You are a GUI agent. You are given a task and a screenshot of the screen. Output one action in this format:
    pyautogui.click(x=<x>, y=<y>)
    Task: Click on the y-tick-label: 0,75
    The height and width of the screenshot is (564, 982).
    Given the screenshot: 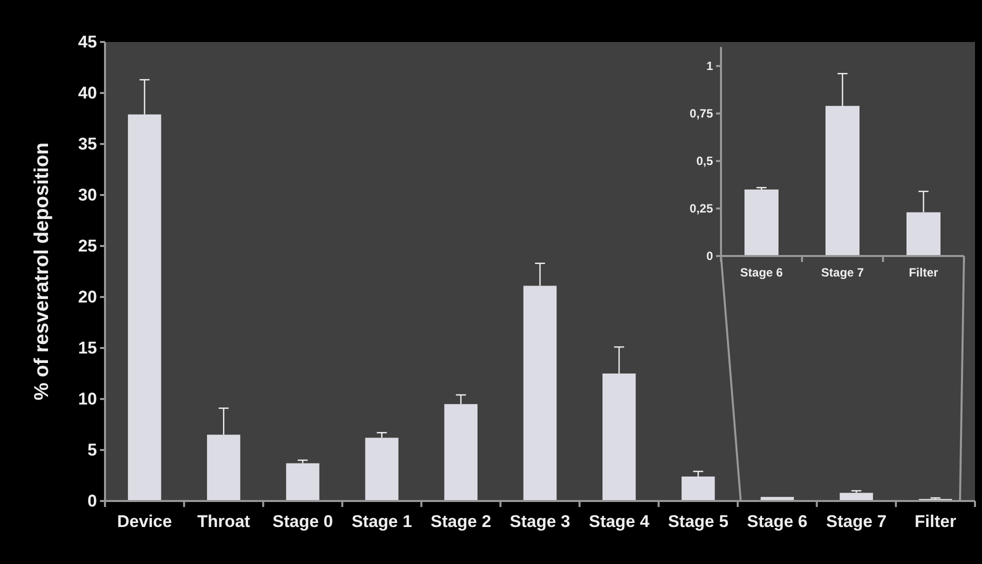 What is the action you would take?
    pyautogui.click(x=702, y=113)
    